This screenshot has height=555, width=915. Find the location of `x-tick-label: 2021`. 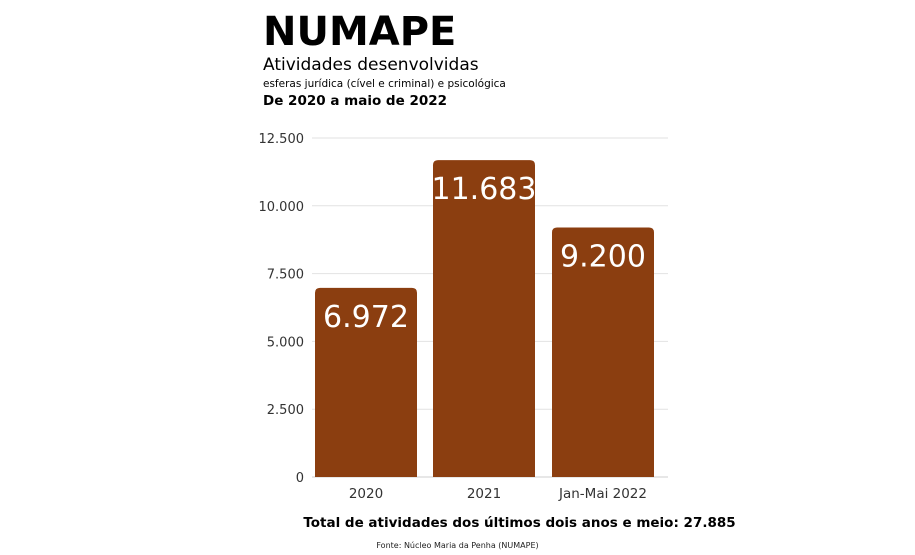

x-tick-label: 2021 is located at coordinates (484, 494).